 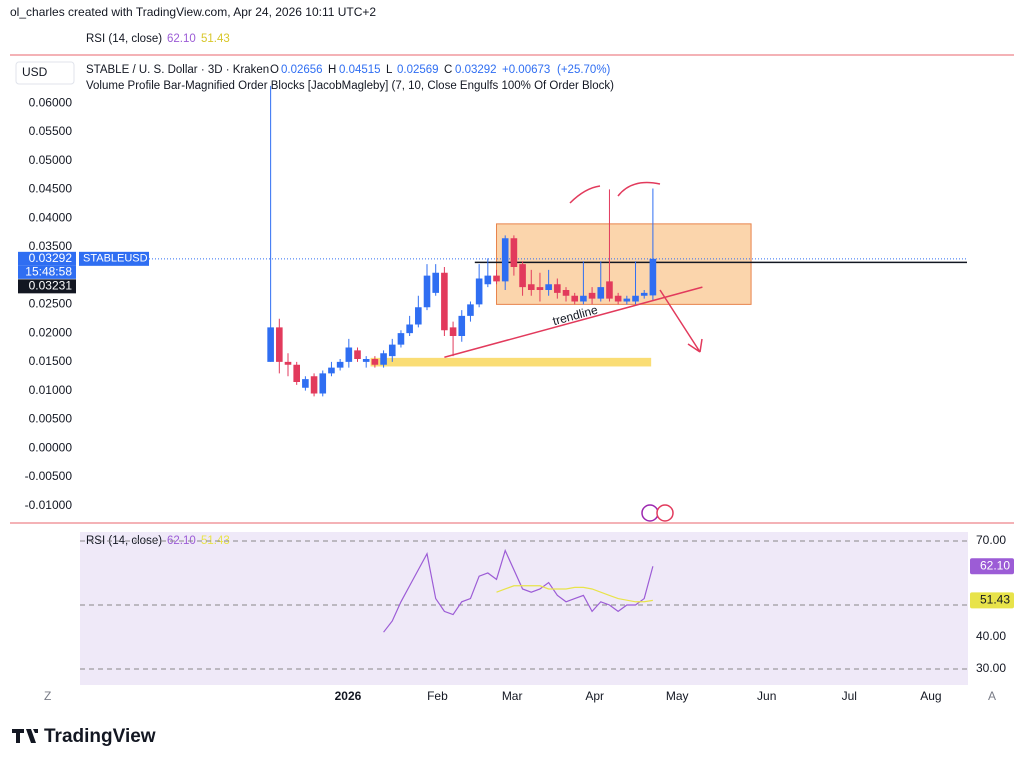 I want to click on countdown: 15:48:58, so click(x=48, y=272).